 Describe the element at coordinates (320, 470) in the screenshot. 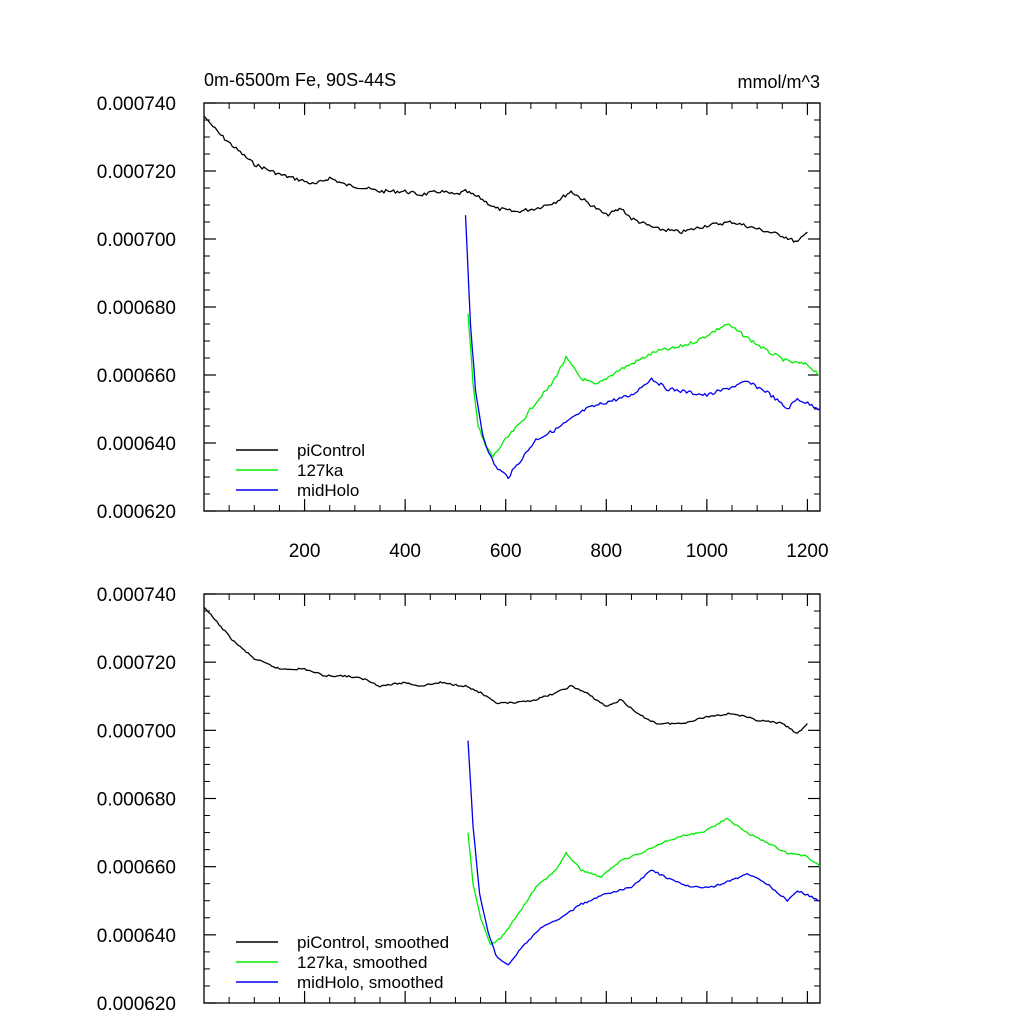

I see `legend-label: 127ka` at that location.